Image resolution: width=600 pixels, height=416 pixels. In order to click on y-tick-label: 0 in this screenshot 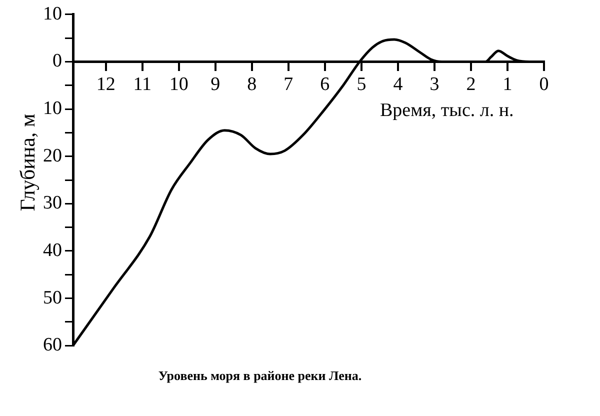, I will do `click(57, 61)`.